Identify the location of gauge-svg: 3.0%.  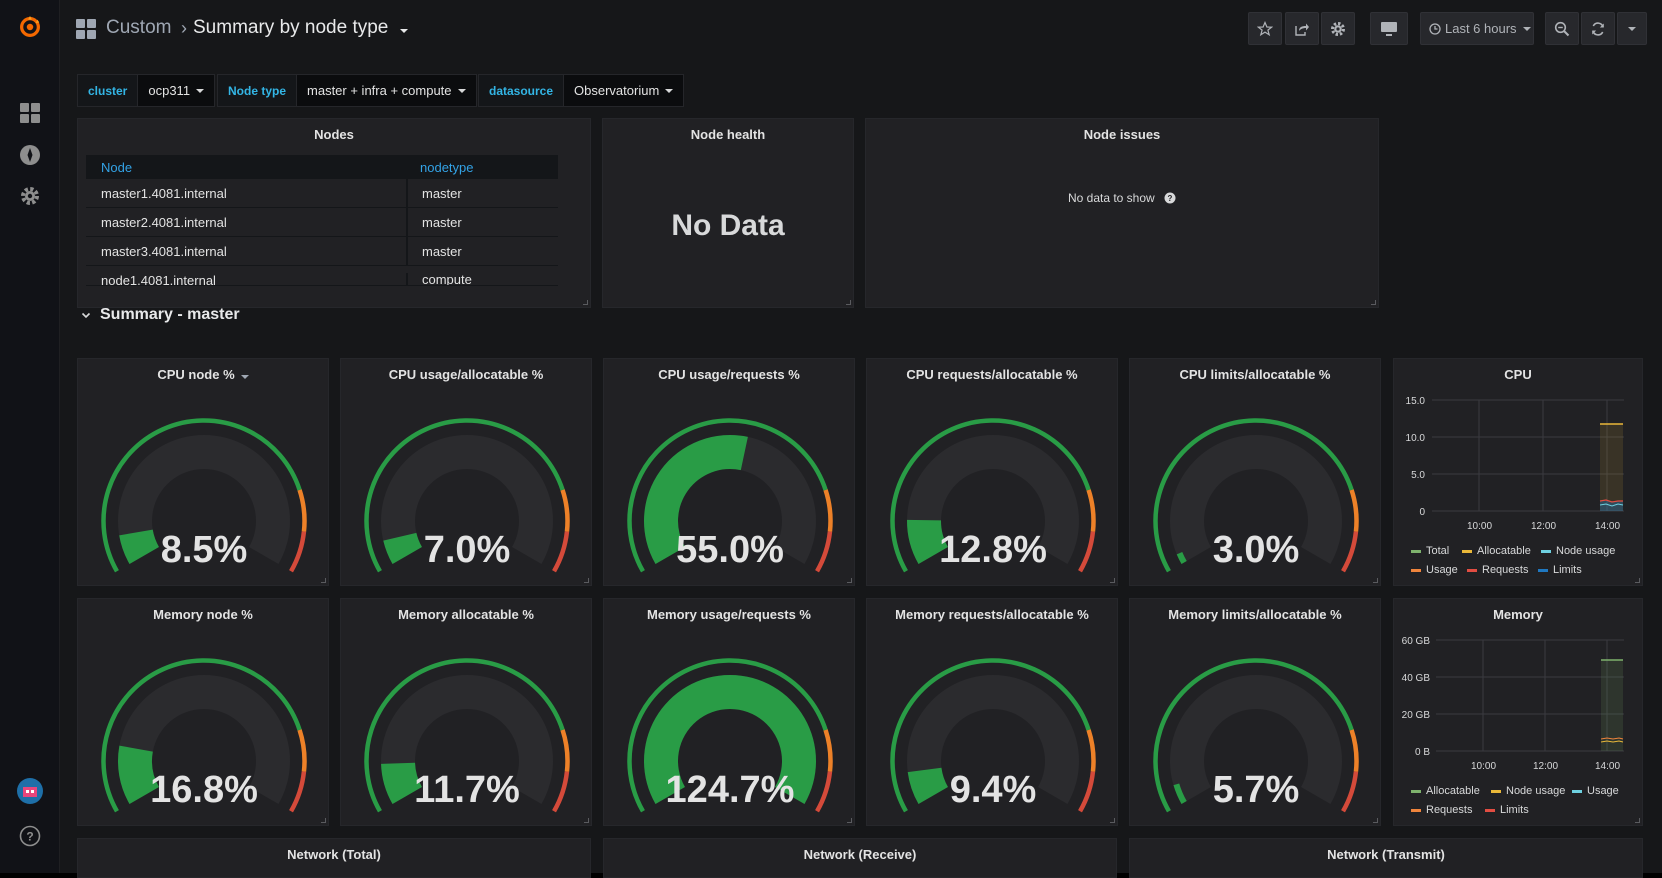
(1256, 495).